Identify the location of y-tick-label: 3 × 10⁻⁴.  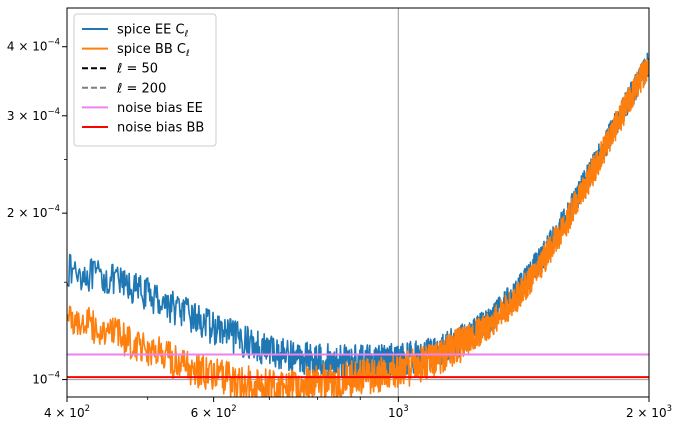
(33, 115).